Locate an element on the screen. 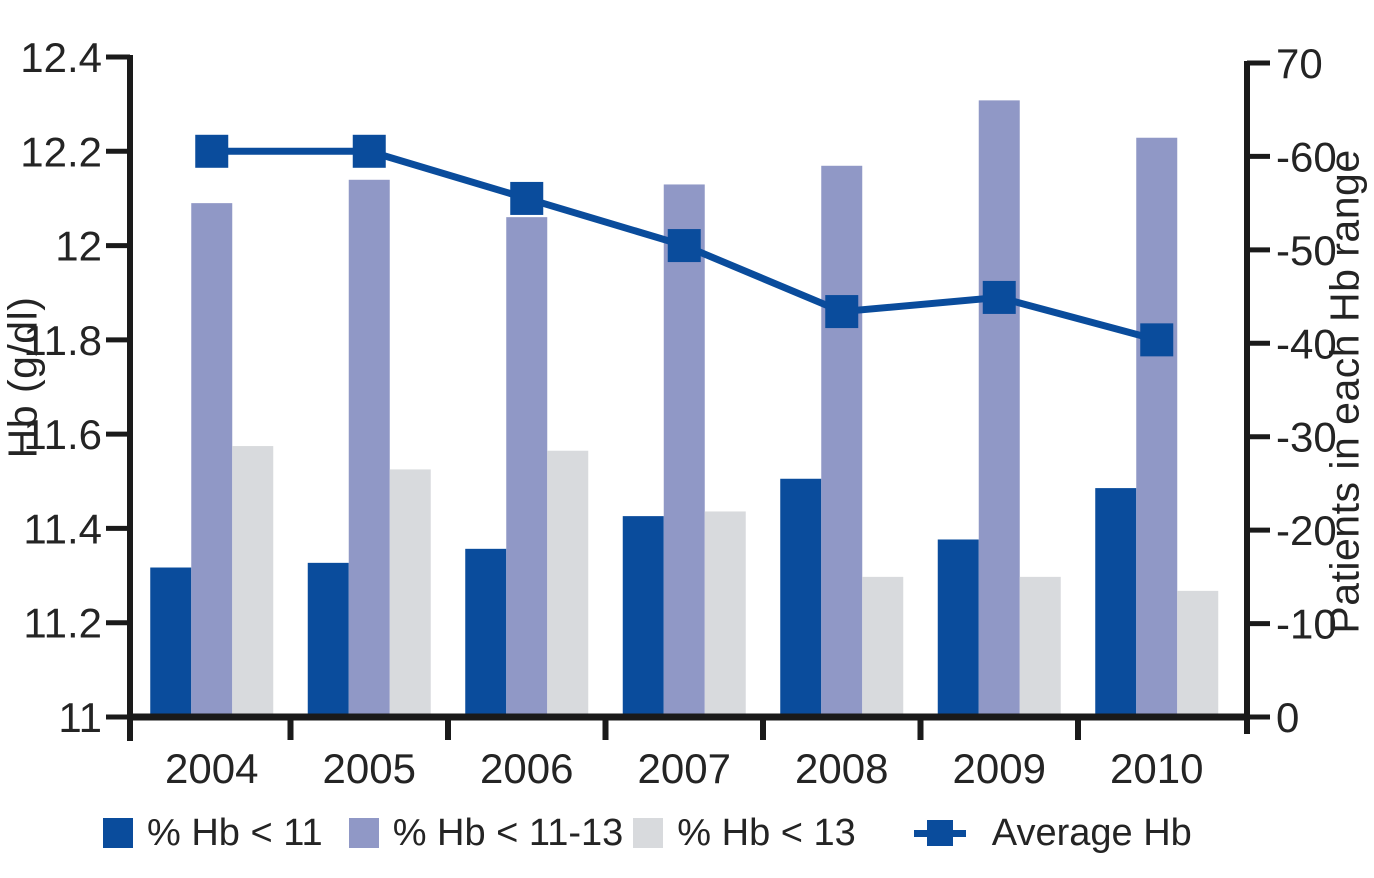 The image size is (1374, 878). right-axis-tick-label: -40 is located at coordinates (1306, 343).